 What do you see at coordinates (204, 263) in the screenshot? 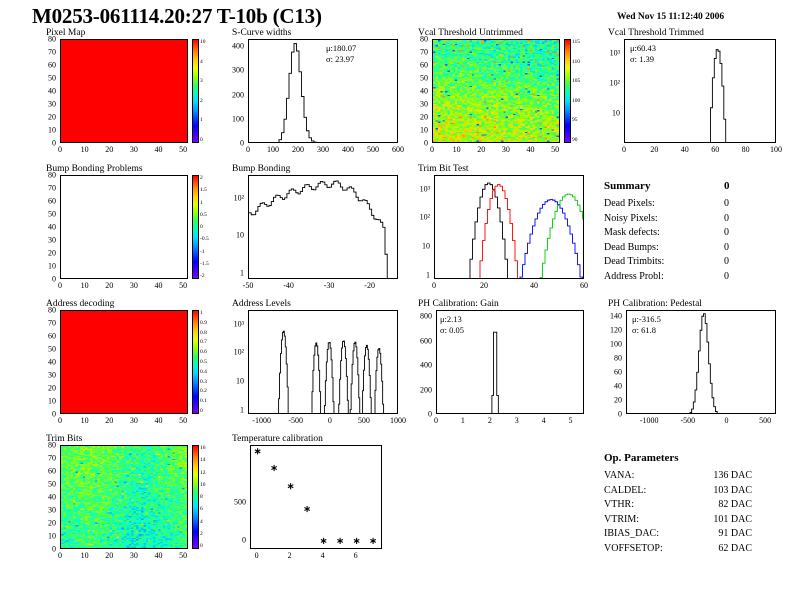
I see `colorbar-tick-label: -1.5` at bounding box center [204, 263].